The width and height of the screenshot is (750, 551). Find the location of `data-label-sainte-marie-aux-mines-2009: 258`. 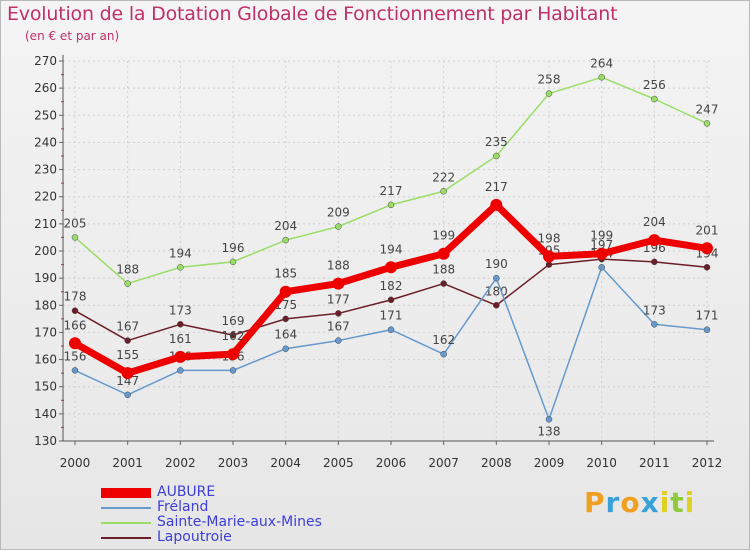

data-label-sainte-marie-aux-mines-2009: 258 is located at coordinates (549, 80).